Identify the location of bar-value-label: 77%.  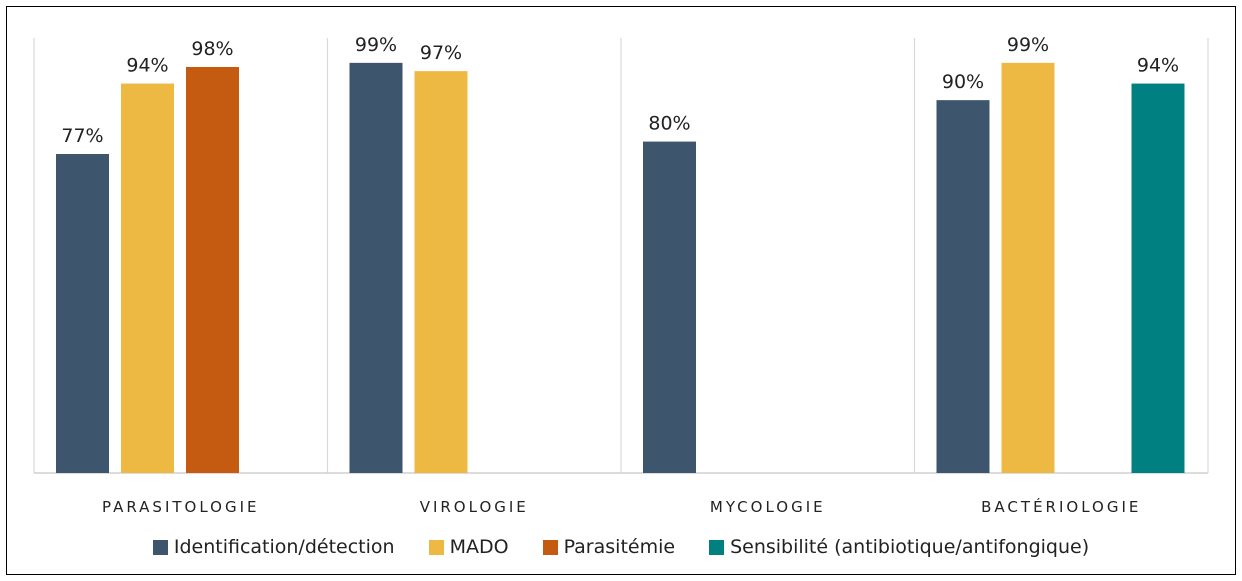
(82, 136).